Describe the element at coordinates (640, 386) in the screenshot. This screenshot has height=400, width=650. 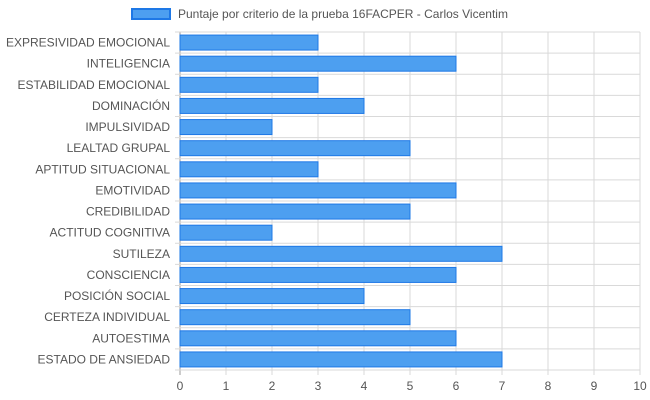
I see `x-tick-label: 10` at that location.